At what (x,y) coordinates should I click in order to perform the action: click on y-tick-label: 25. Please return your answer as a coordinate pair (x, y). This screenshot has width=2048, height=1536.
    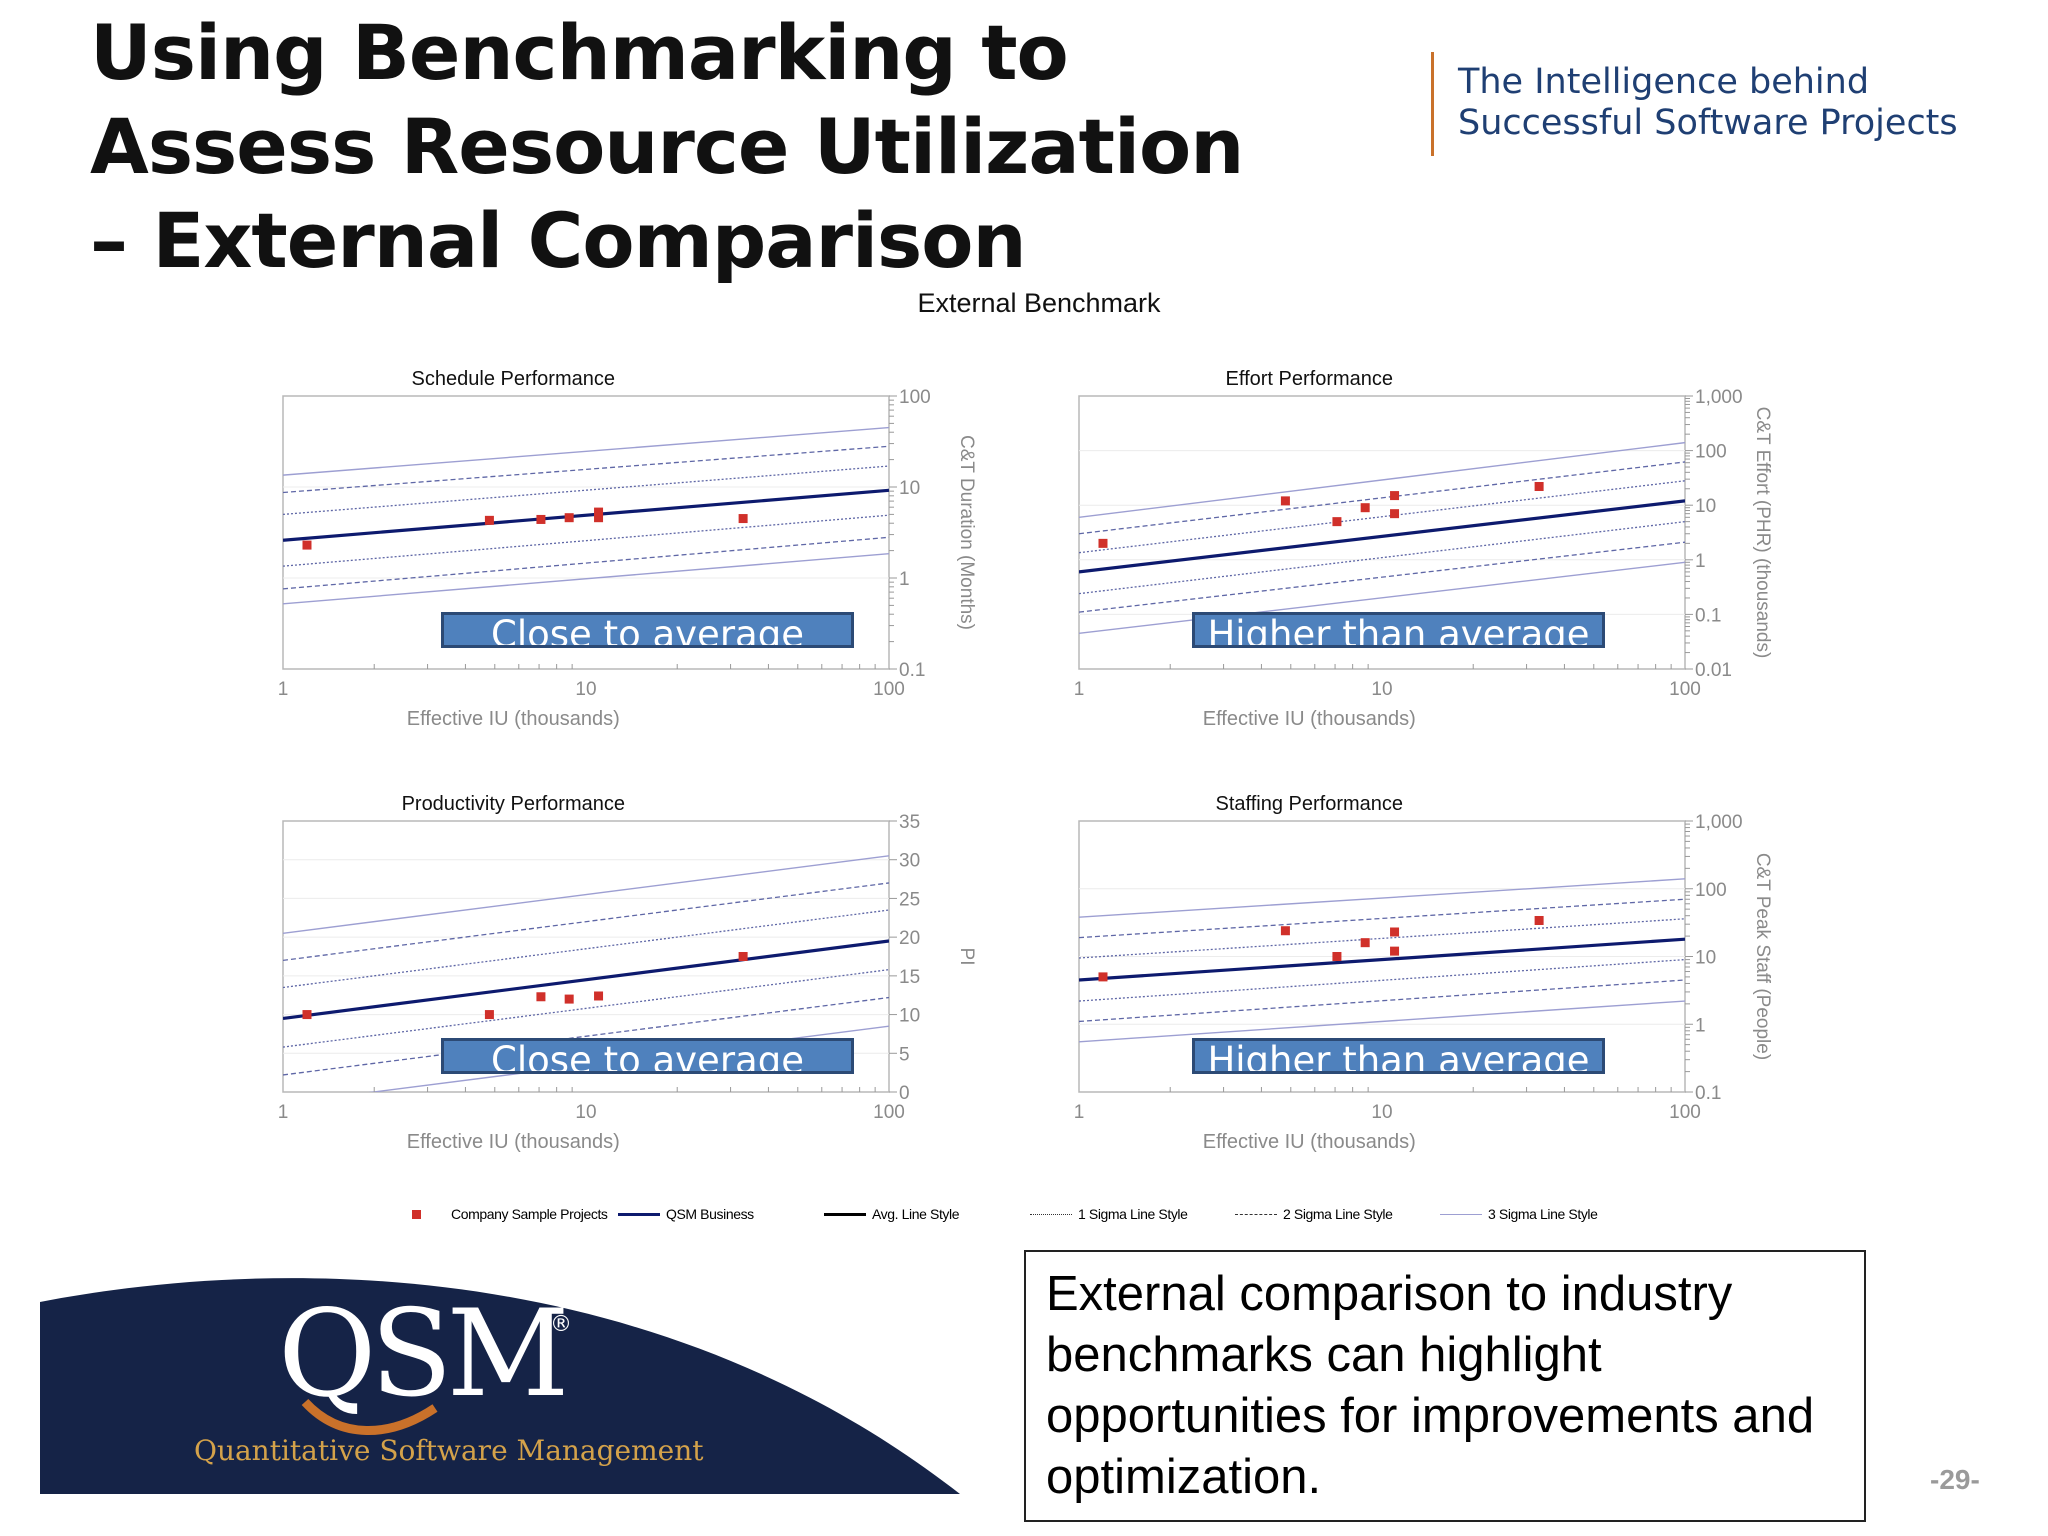
    Looking at the image, I should click on (909, 899).